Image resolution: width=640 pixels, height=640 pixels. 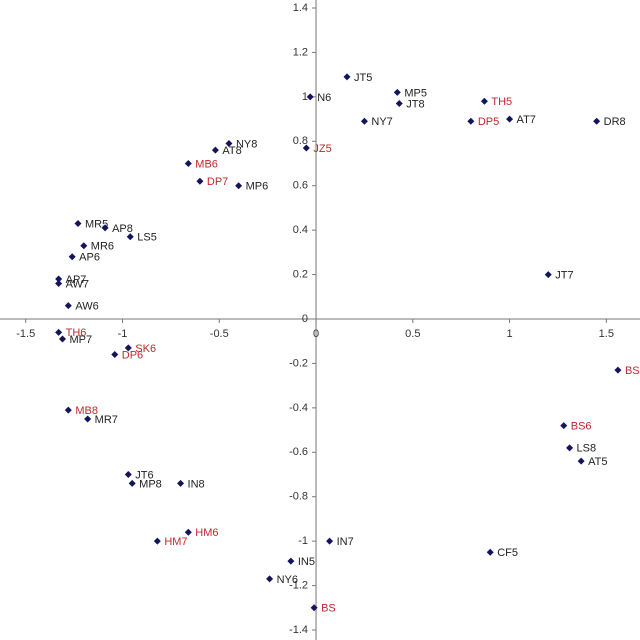 I want to click on y-tick-label: 0.4, so click(x=300, y=230).